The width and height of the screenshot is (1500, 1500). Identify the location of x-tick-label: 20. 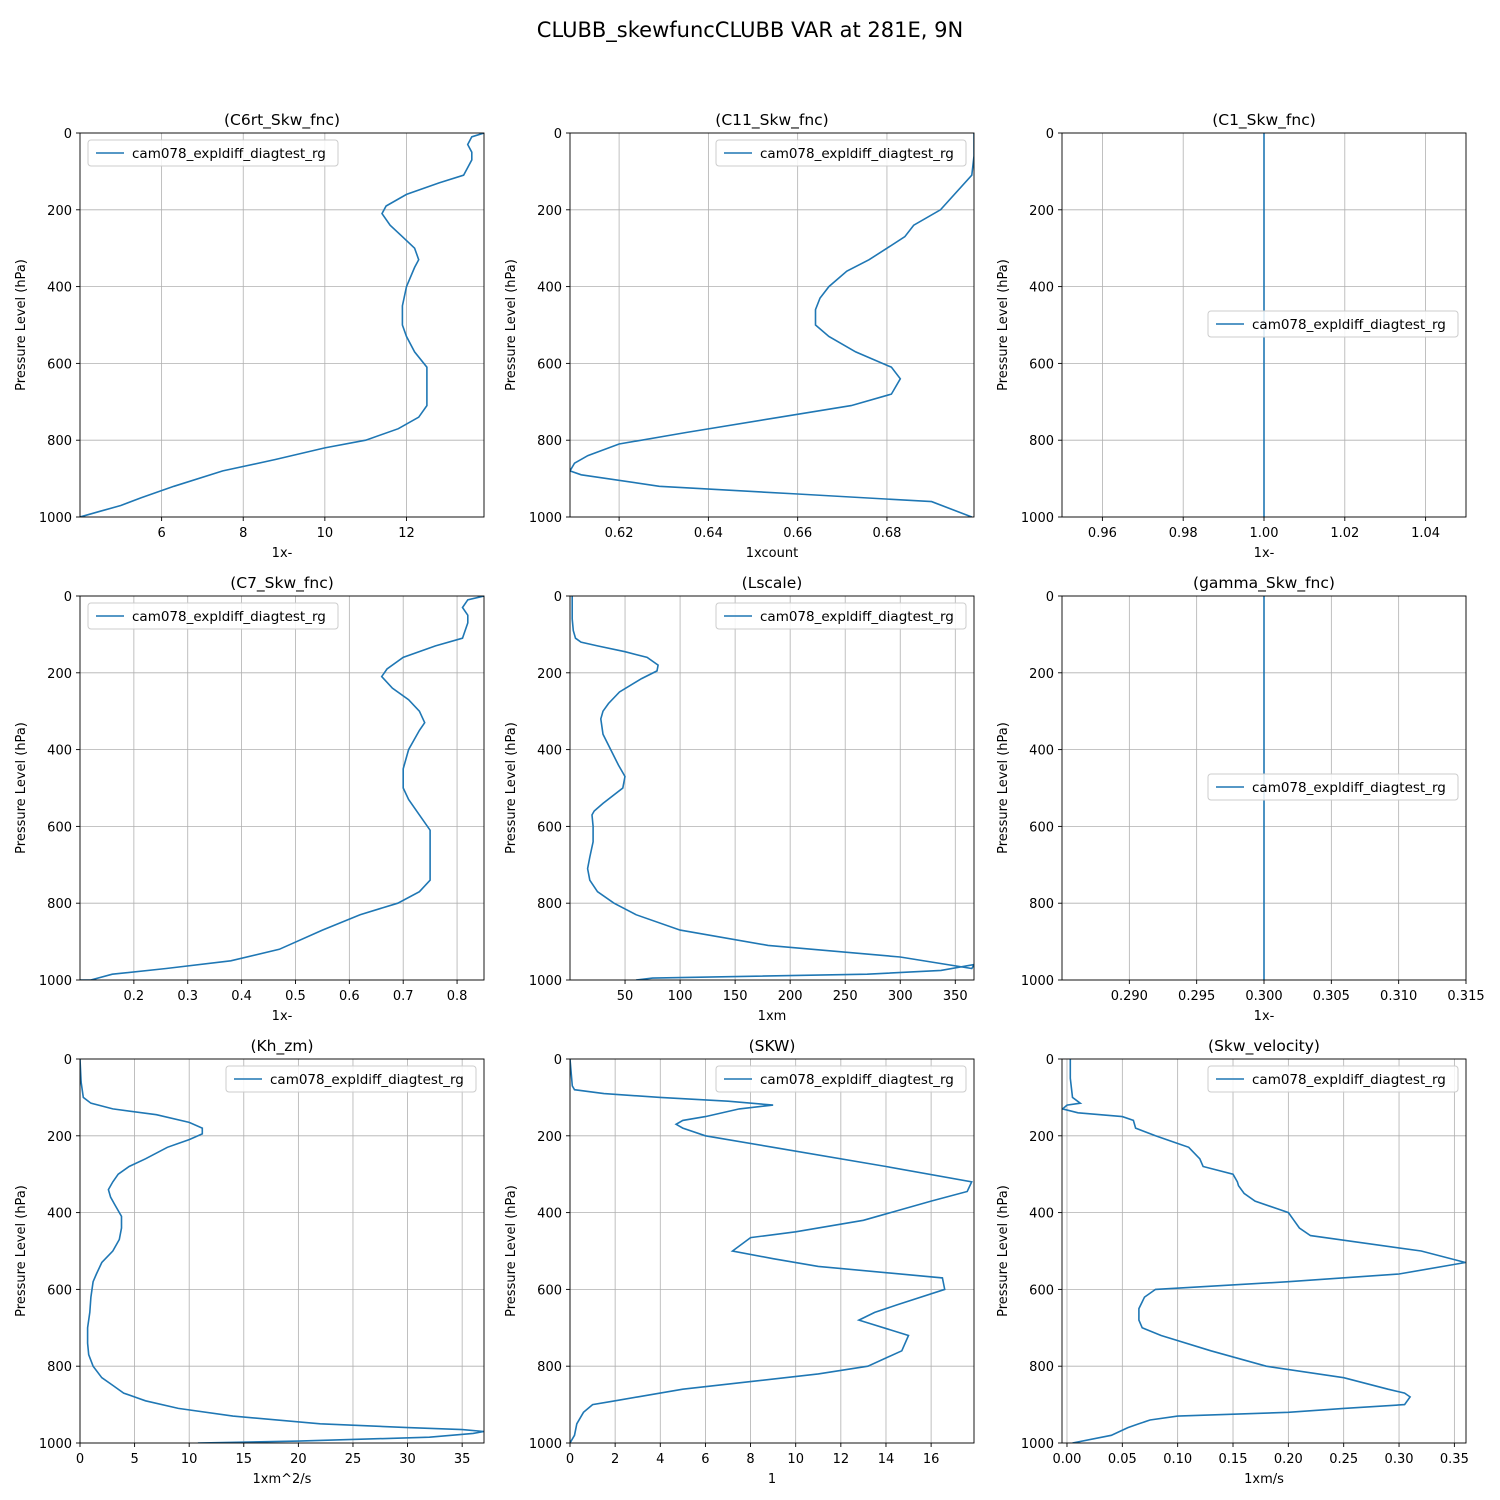
(298, 1459).